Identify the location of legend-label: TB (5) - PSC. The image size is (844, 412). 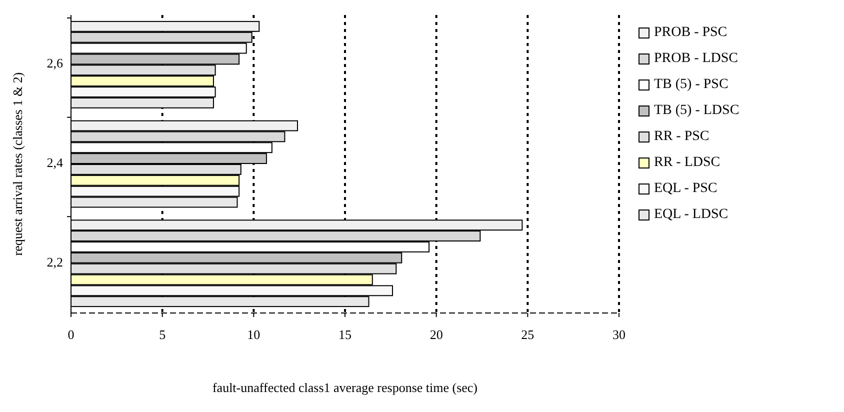
(691, 84).